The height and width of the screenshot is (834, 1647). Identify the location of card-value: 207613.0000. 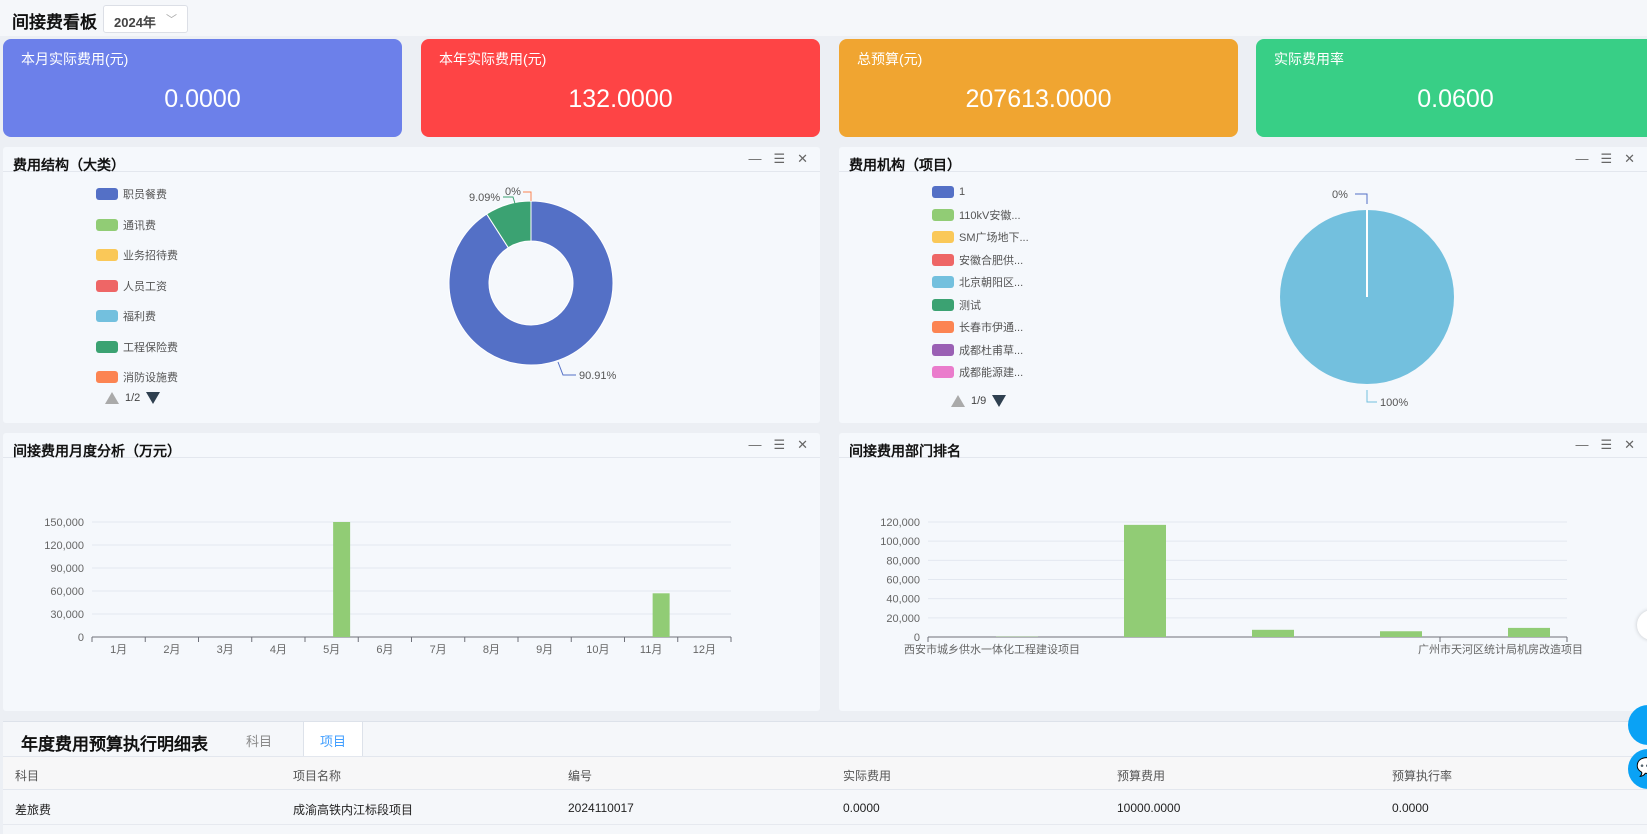
(1038, 99).